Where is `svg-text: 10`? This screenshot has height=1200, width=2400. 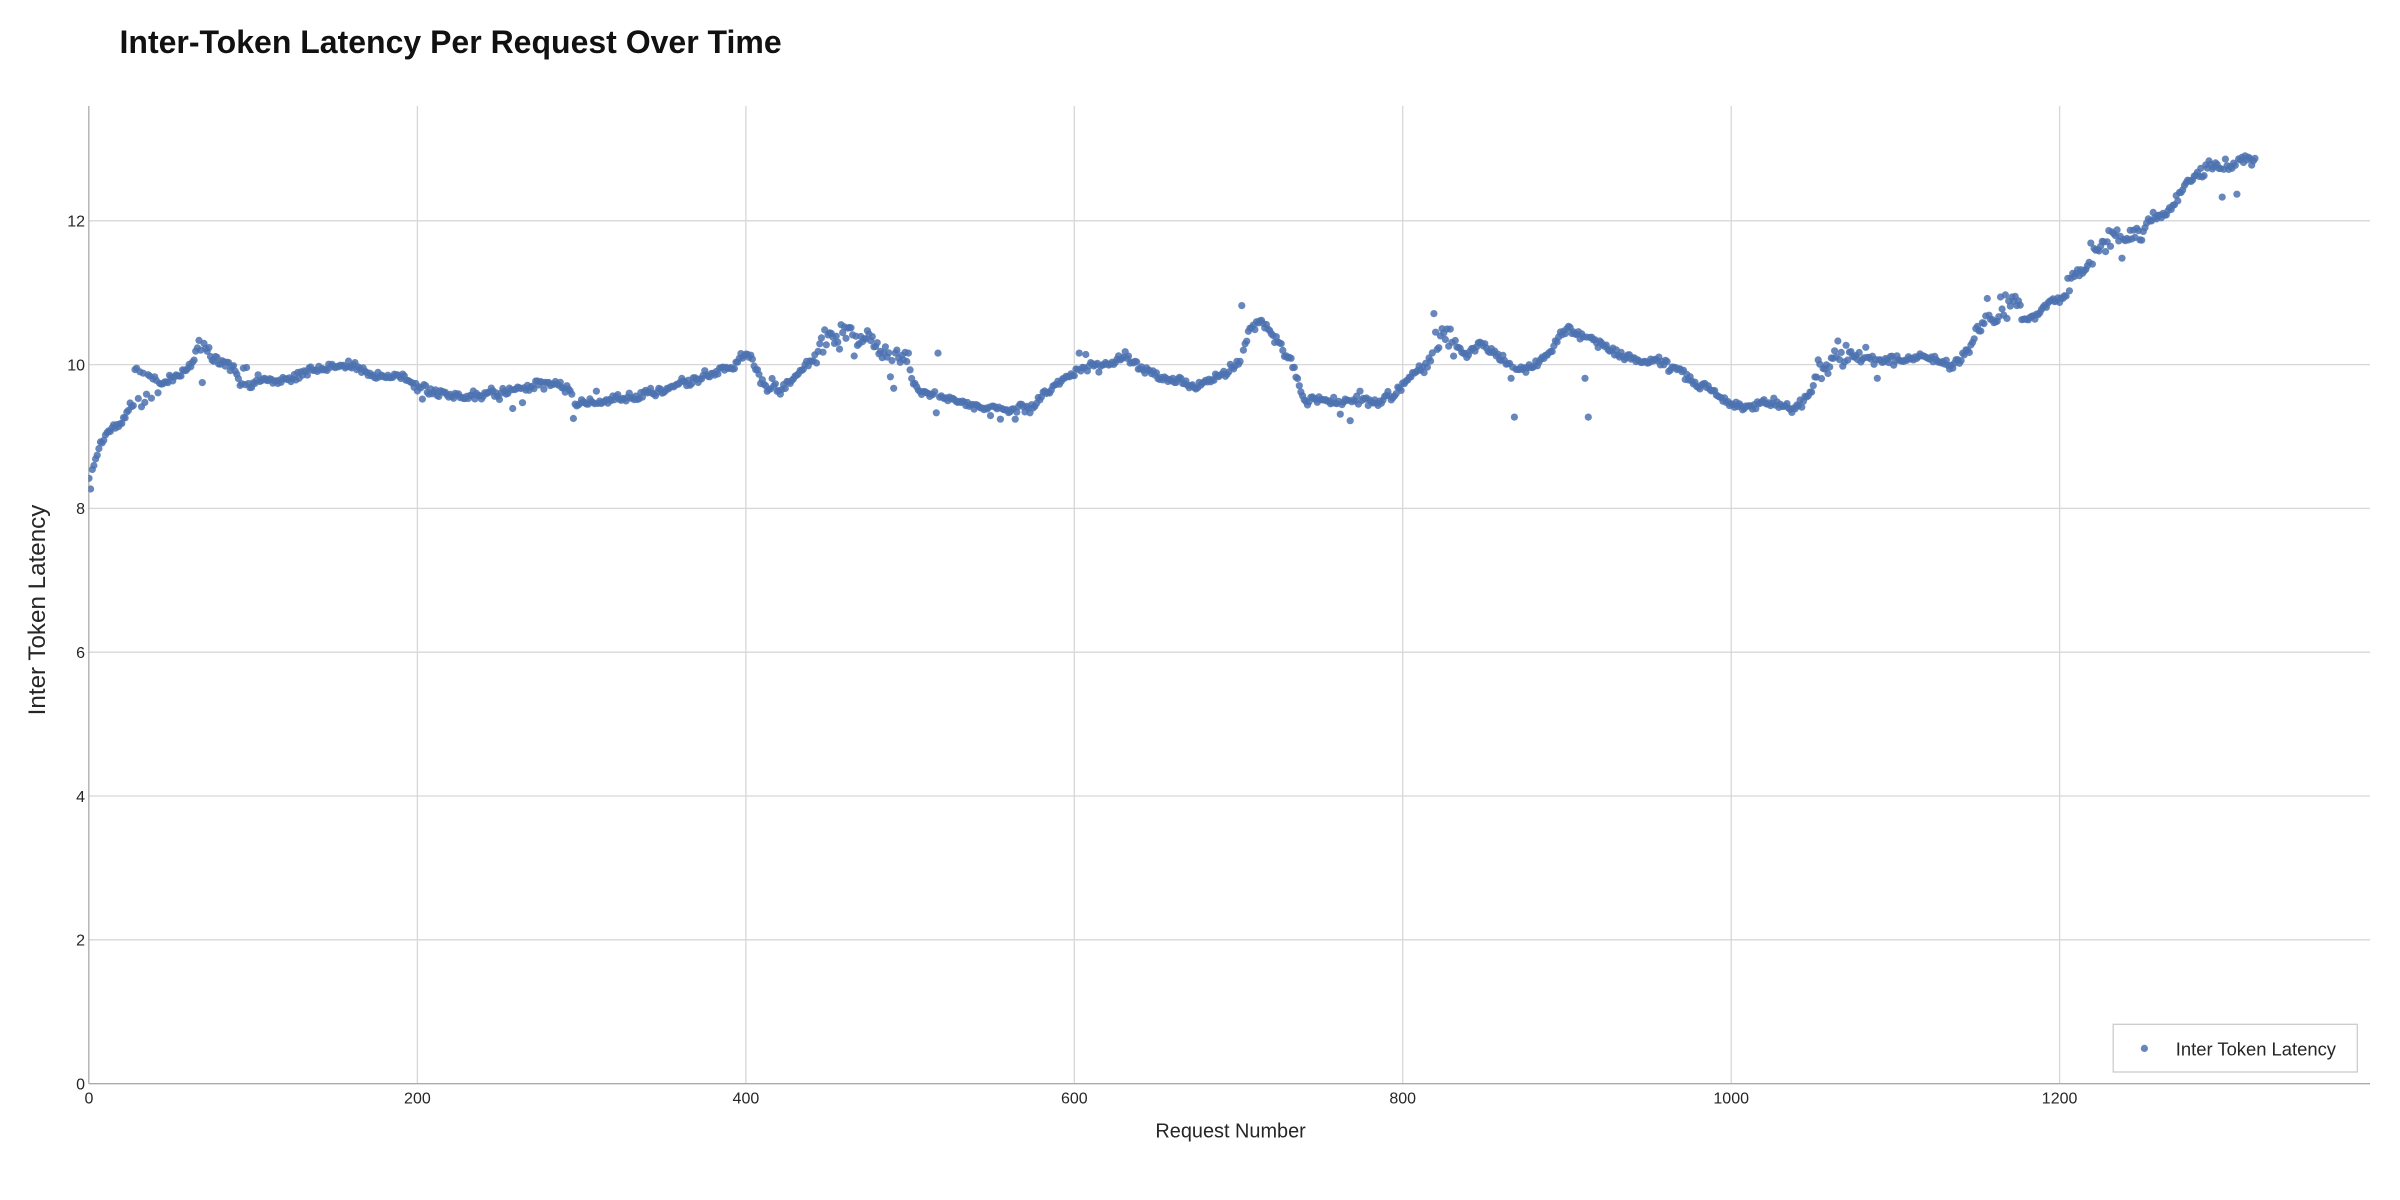 svg-text: 10 is located at coordinates (76, 365).